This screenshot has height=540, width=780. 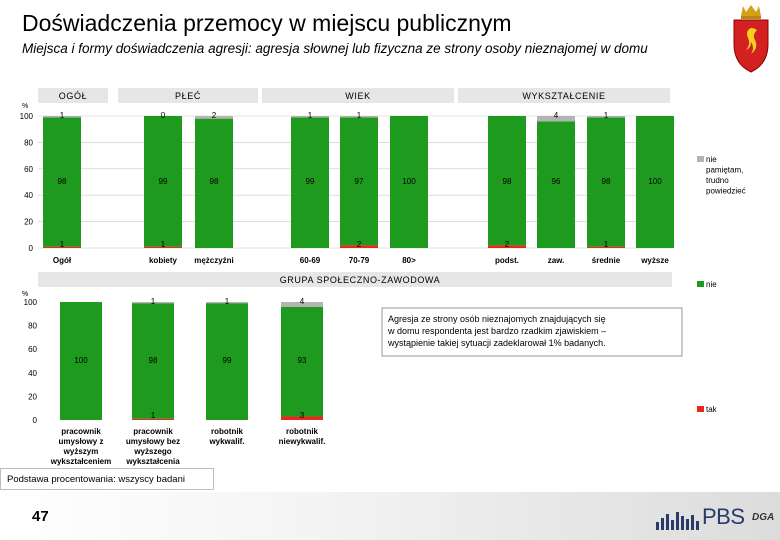 I want to click on category-label: Ogół, so click(x=62, y=260).